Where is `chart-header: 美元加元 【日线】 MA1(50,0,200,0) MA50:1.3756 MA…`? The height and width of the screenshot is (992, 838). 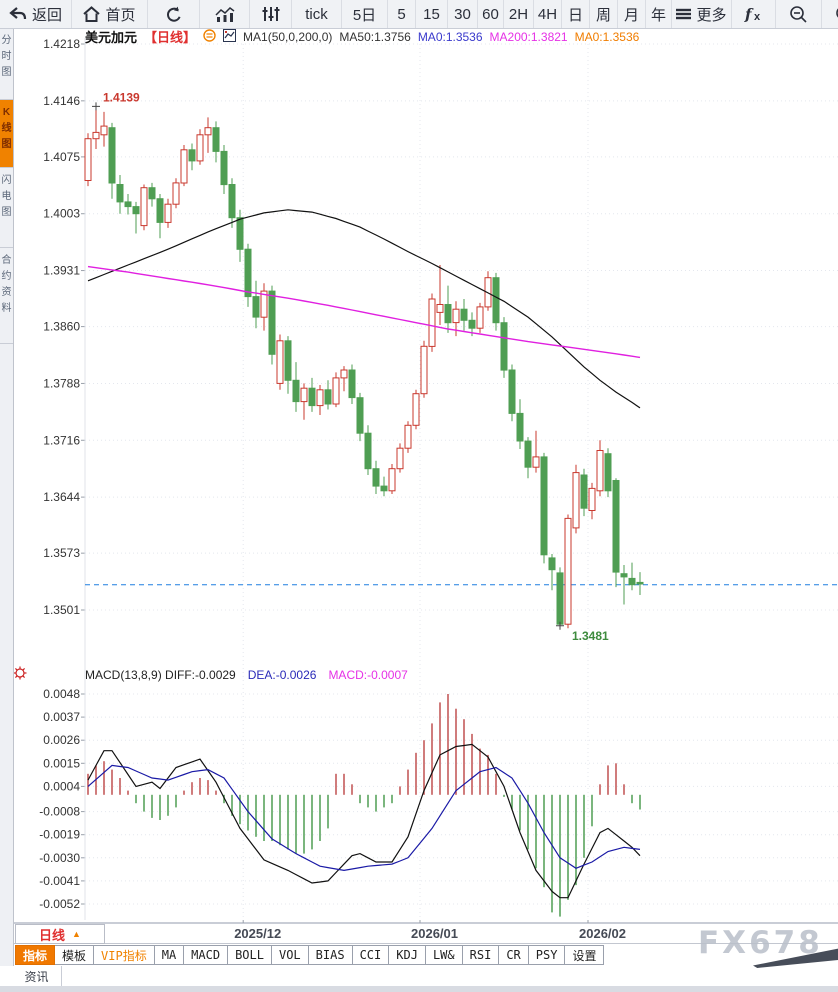
chart-header: 美元加元 【日线】 MA1(50,0,200,0) MA50:1.3756 MA… is located at coordinates (362, 36).